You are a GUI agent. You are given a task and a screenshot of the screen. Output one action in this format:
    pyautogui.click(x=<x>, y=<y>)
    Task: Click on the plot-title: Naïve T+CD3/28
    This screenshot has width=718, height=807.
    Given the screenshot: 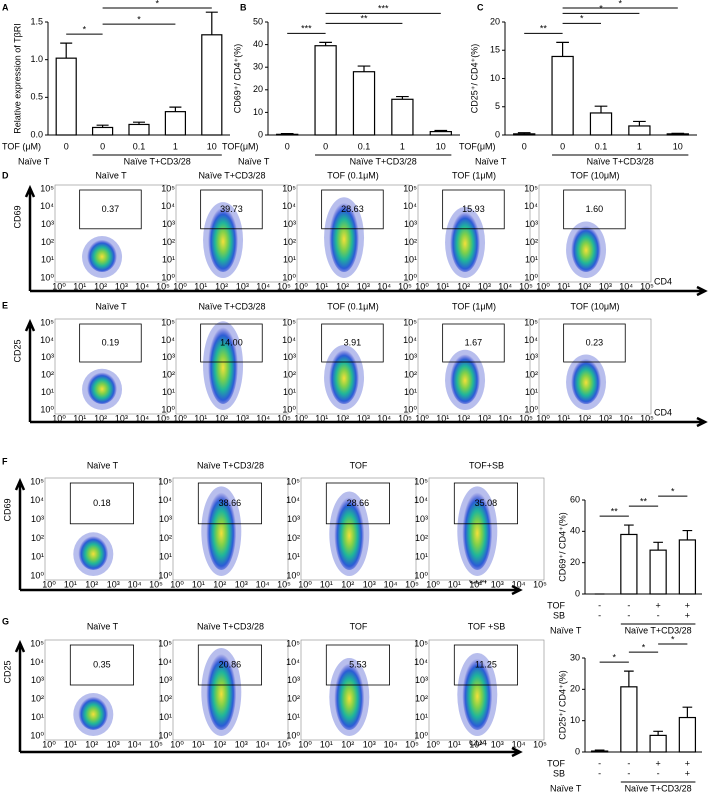 What is the action you would take?
    pyautogui.click(x=230, y=465)
    